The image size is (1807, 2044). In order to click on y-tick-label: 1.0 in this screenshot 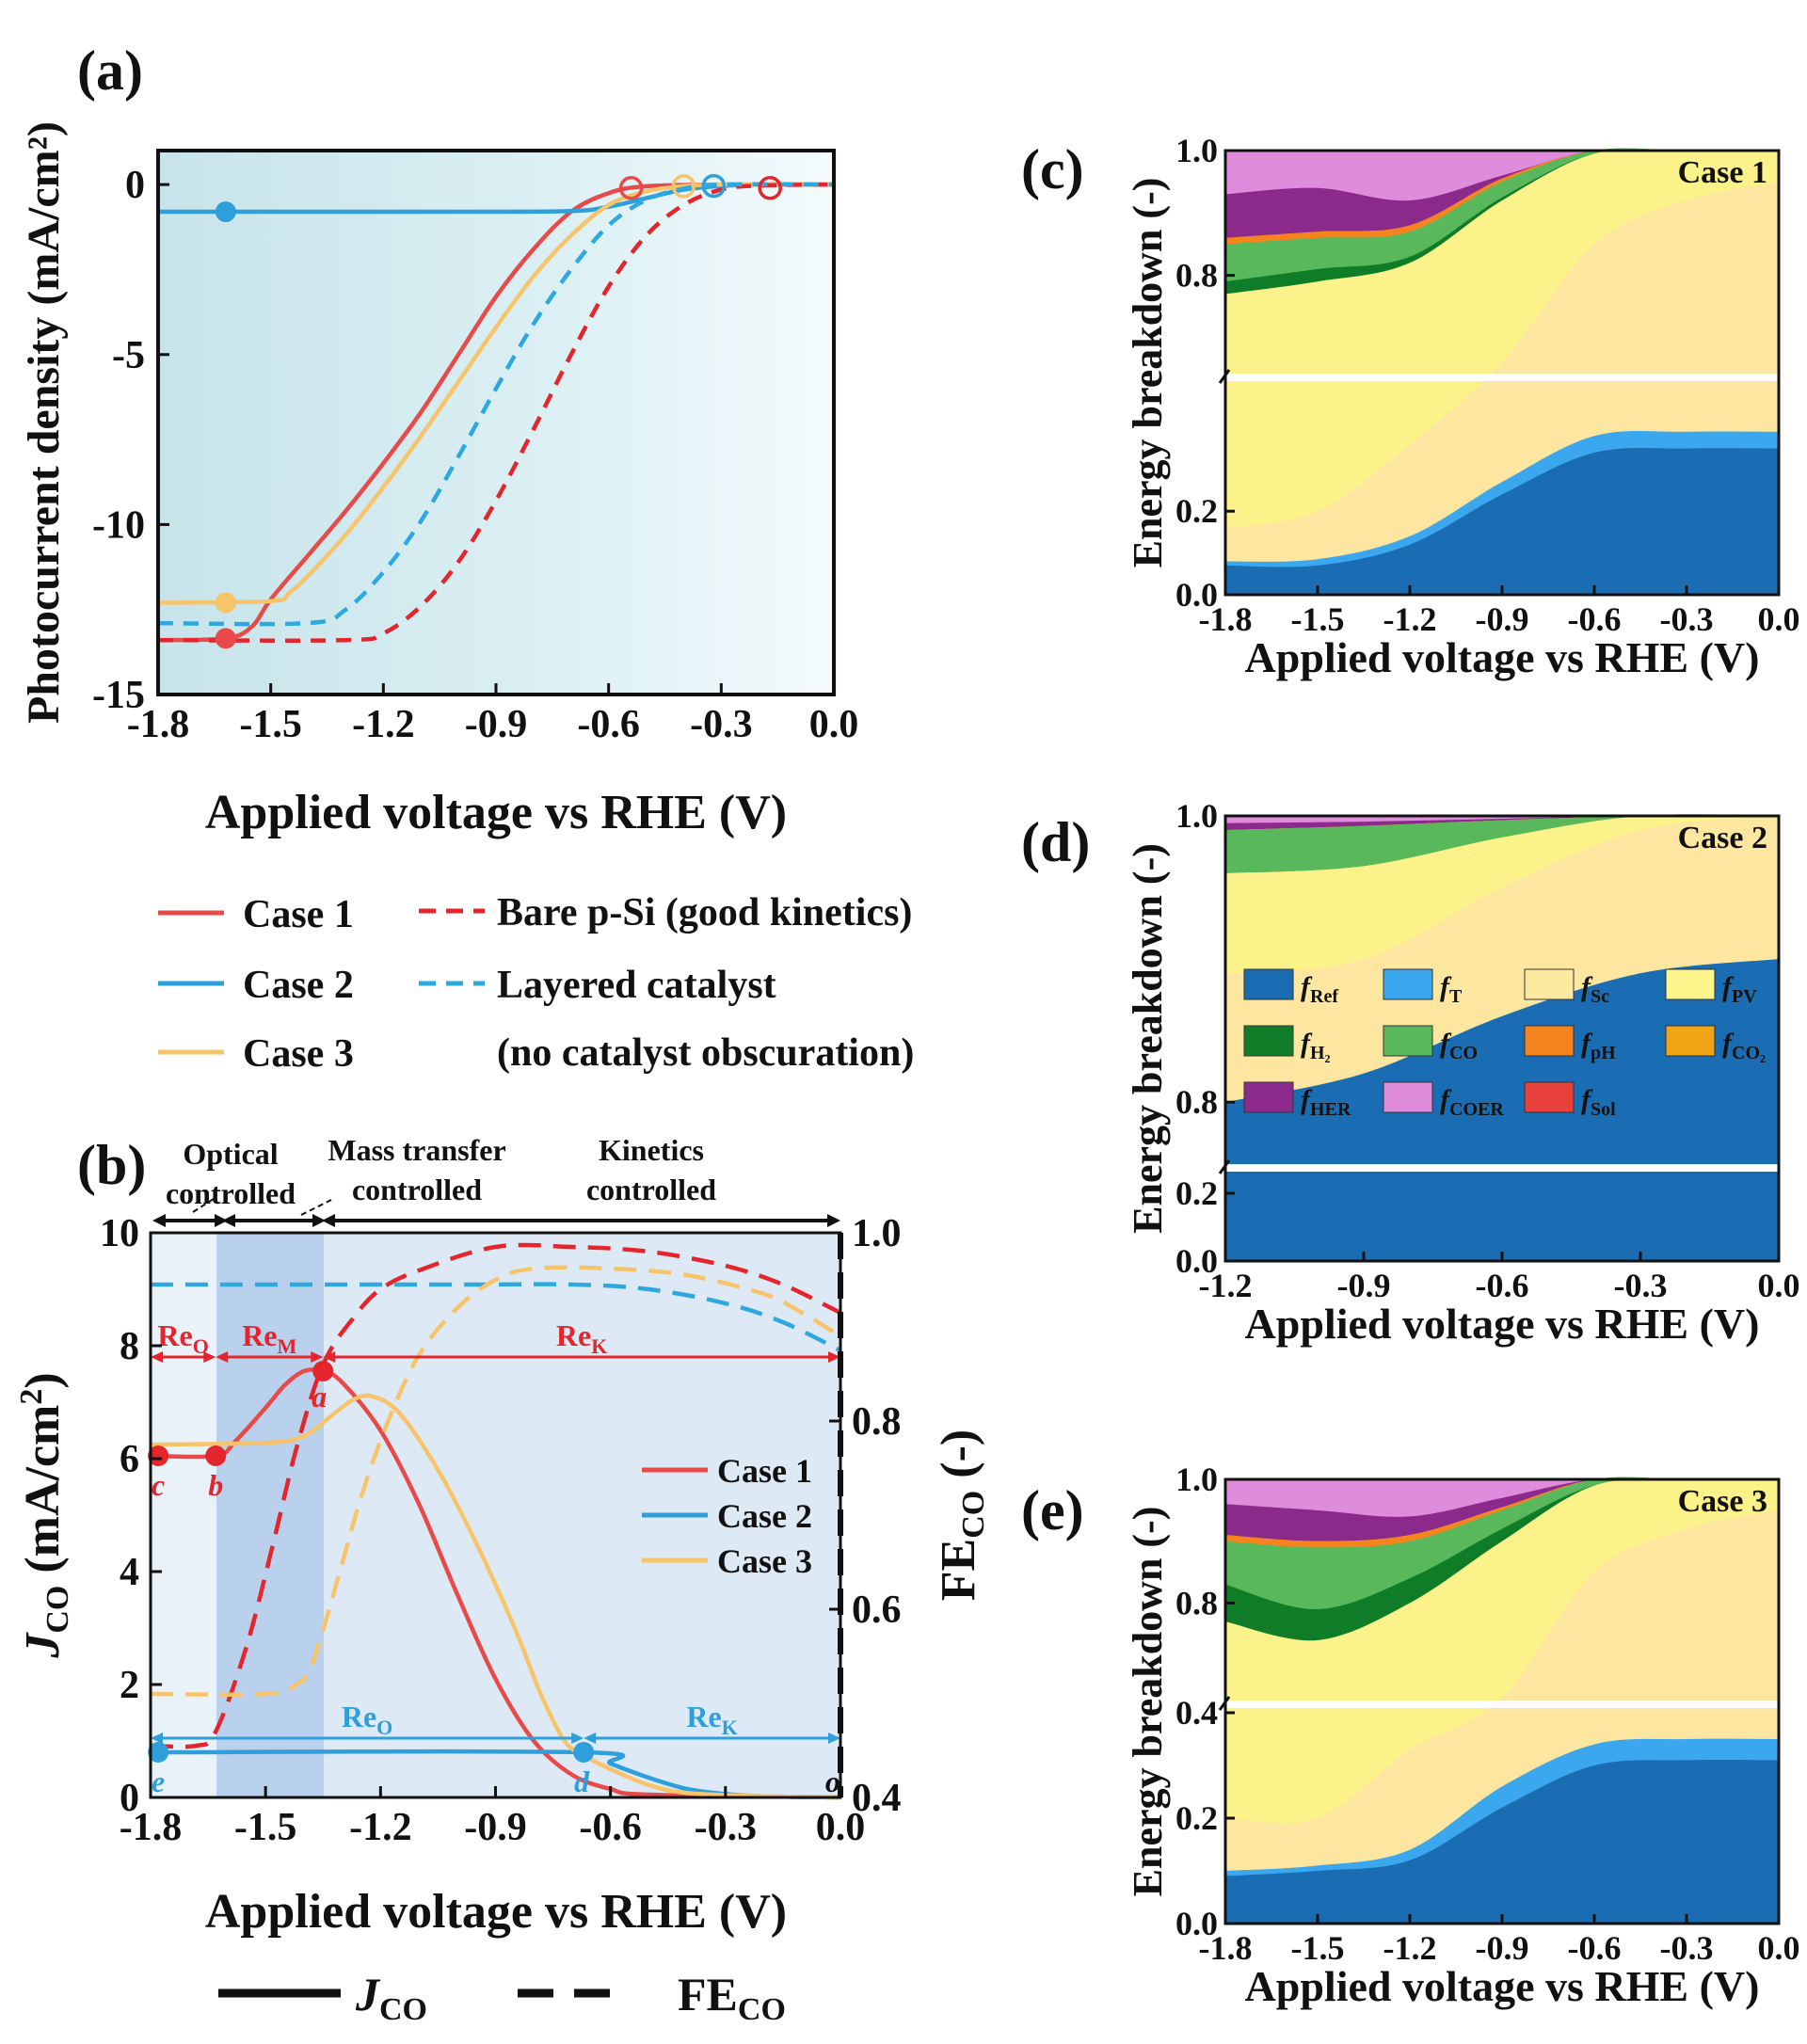, I will do `click(1196, 1480)`.